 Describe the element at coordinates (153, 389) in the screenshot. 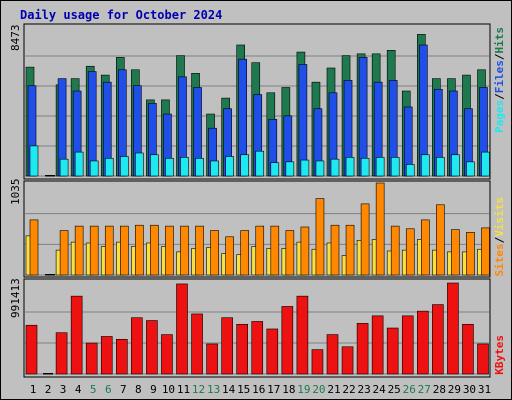

I see `x-tick-label: 9` at that location.